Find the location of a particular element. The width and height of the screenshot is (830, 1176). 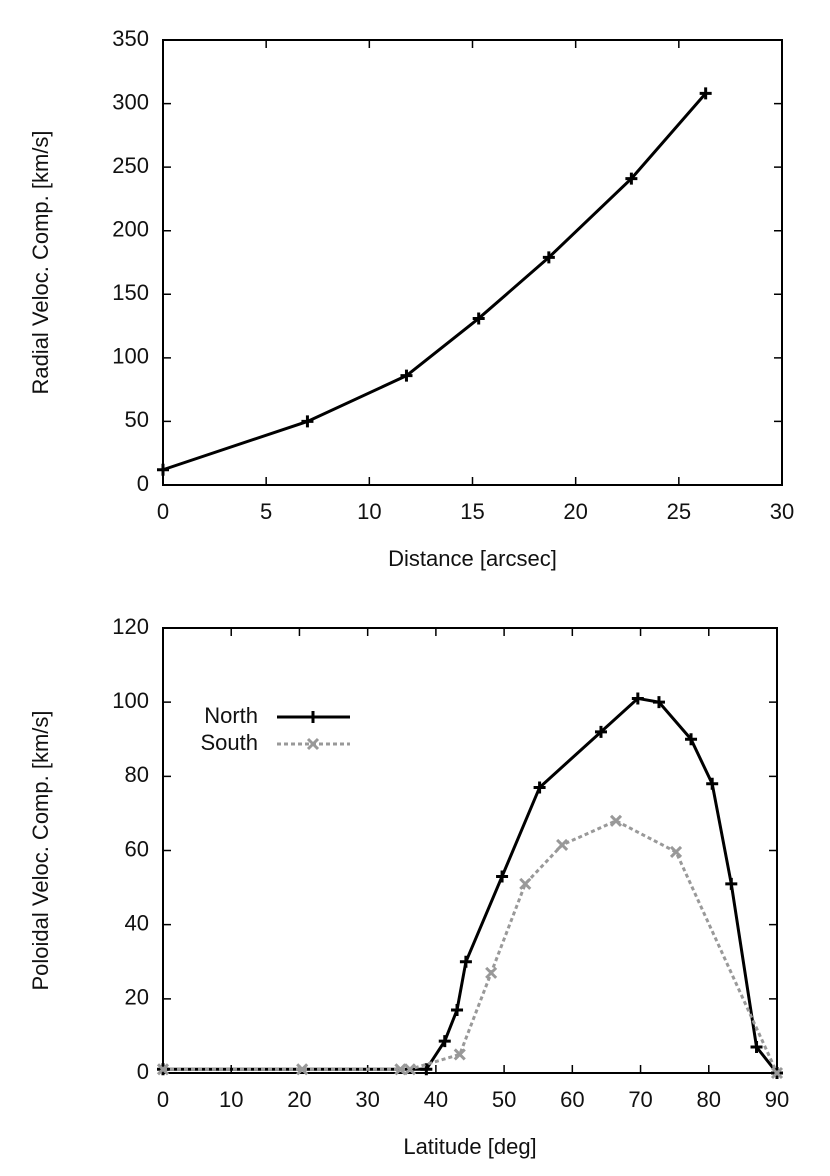

x-tick-label: 15 is located at coordinates (472, 511).